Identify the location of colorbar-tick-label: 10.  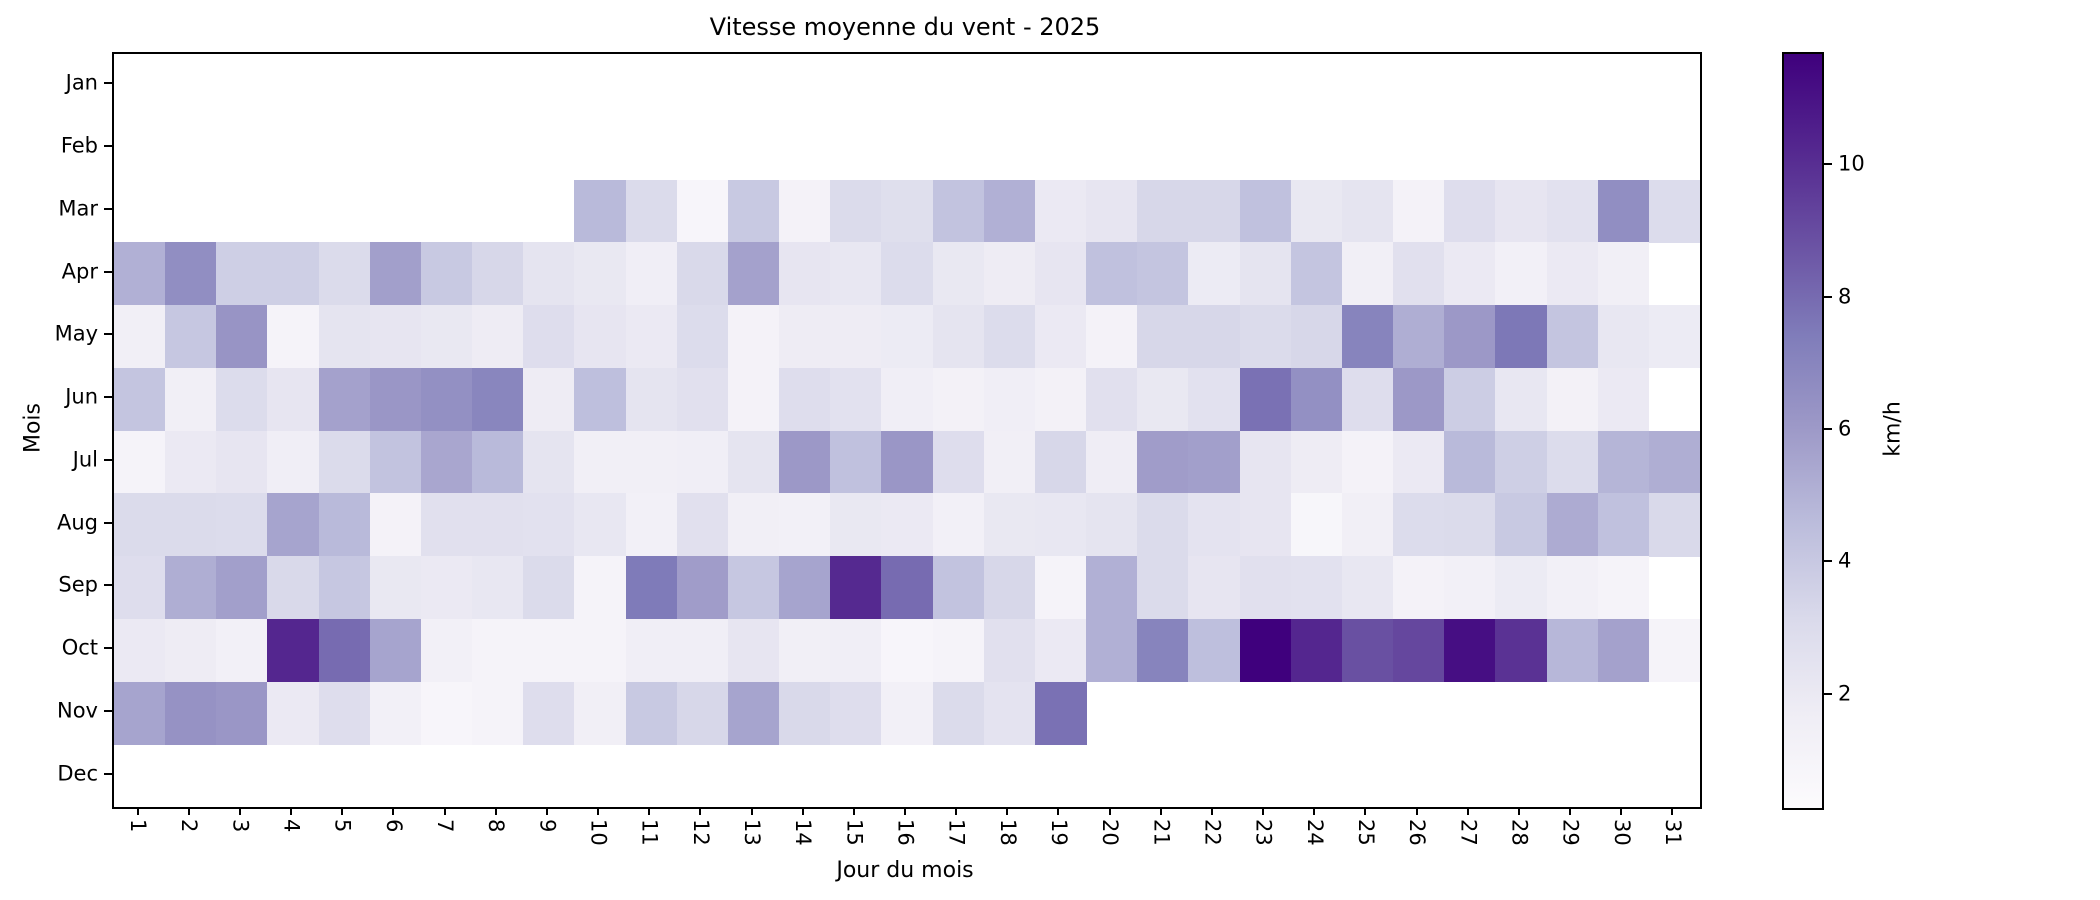
(1851, 163).